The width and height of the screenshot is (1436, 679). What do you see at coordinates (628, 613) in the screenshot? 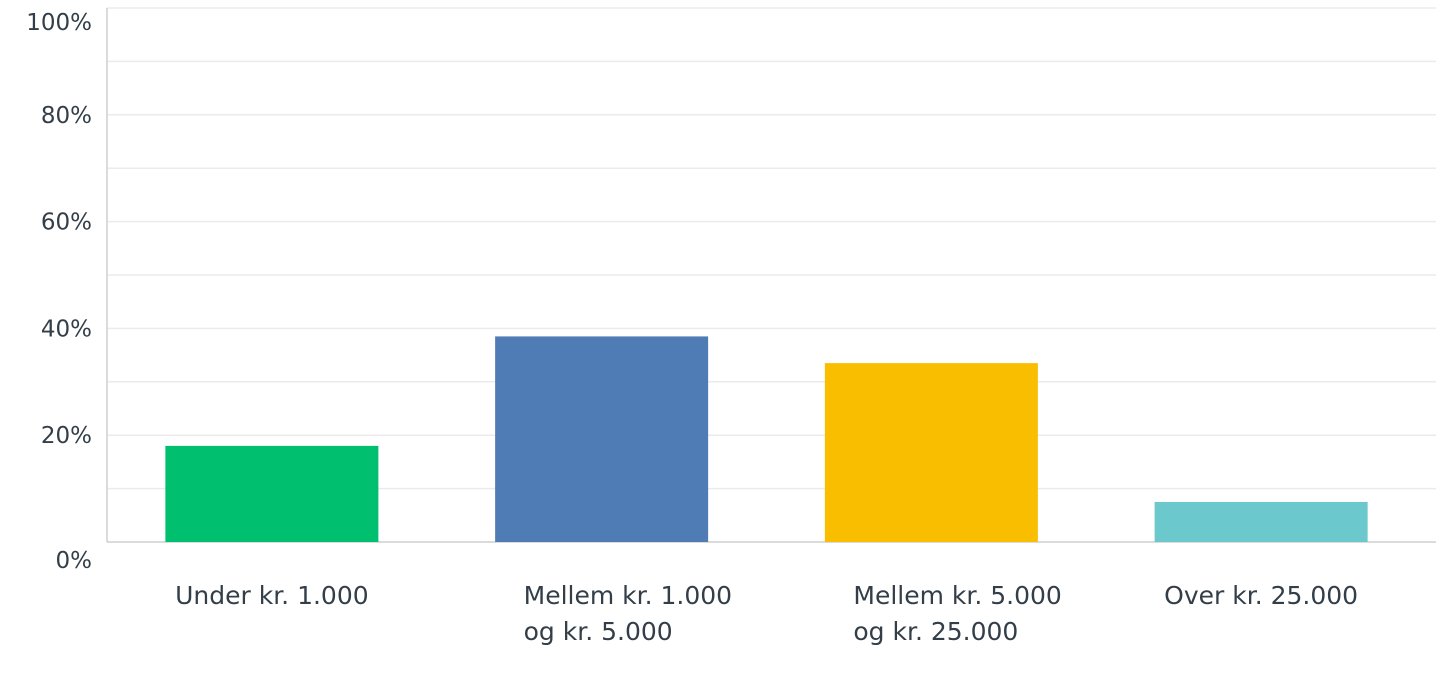
I see `x-tick-label: Mellem kr. 1.000 og kr. 5.000` at bounding box center [628, 613].